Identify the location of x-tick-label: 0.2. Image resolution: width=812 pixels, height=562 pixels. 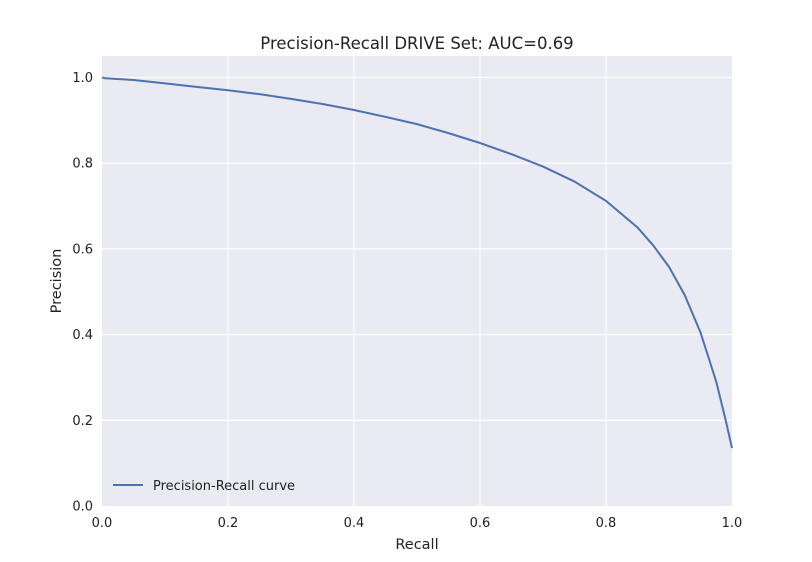
(228, 523).